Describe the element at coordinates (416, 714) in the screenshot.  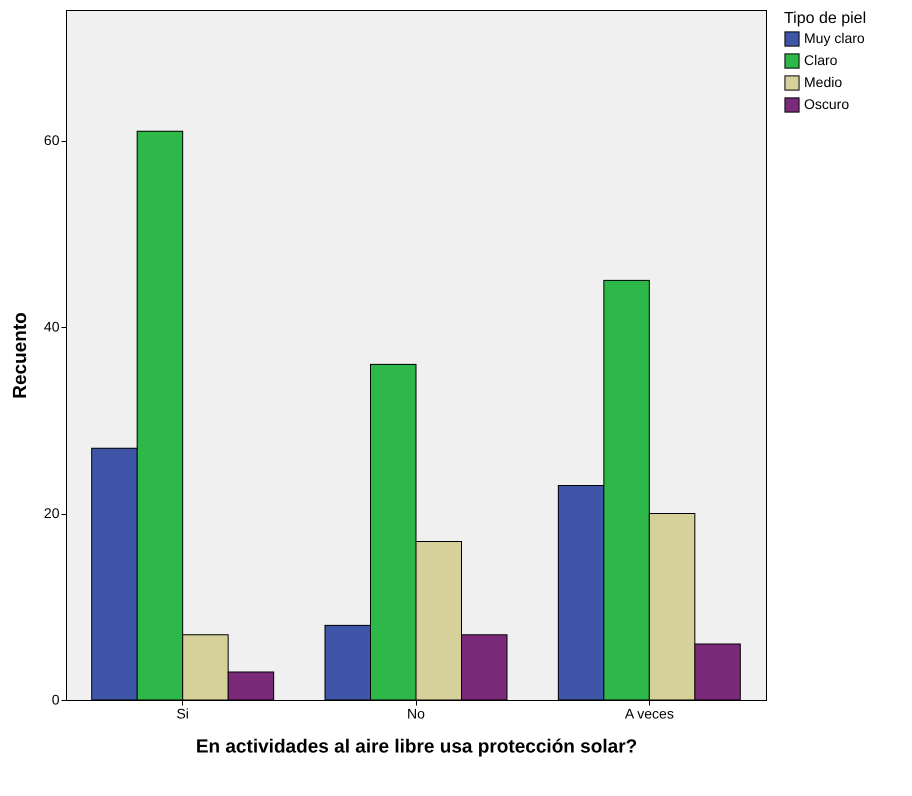
I see `x-tick-label: No` at that location.